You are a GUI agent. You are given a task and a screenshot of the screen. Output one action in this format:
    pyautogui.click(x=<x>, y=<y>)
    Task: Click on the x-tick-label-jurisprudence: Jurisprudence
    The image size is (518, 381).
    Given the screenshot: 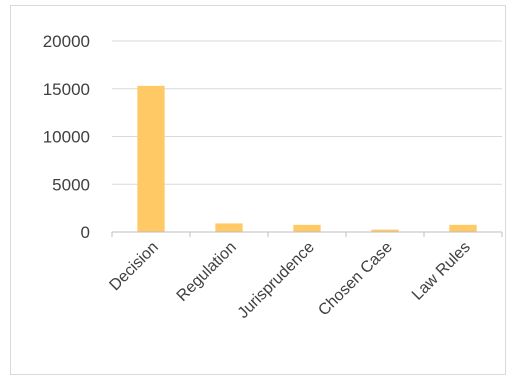 What is the action you would take?
    pyautogui.click(x=276, y=280)
    